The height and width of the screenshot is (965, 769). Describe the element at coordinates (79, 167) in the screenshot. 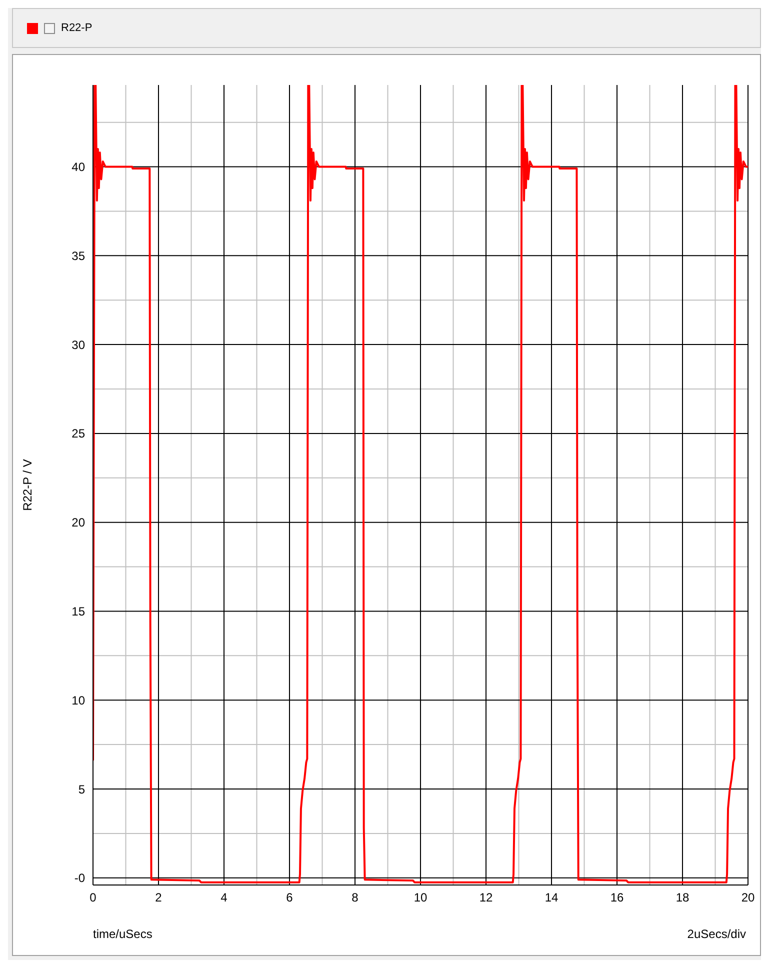

I see `y-tick-label: 40` at that location.